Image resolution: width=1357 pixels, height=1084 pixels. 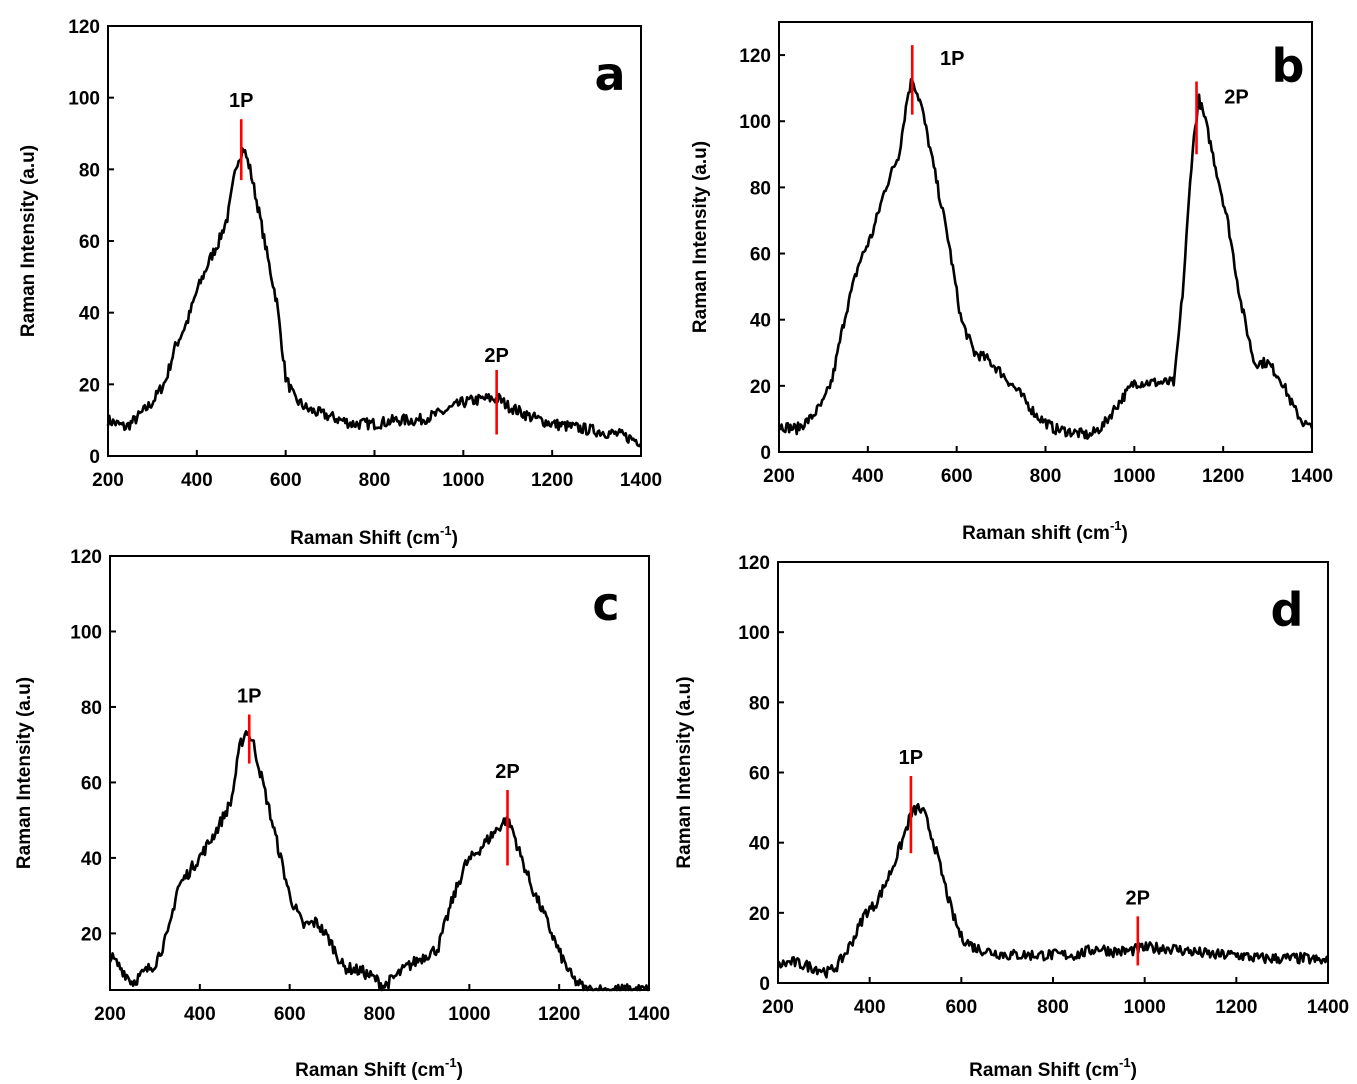 I want to click on x-axis-title: Raman shift (cm-1), so click(x=1045, y=531).